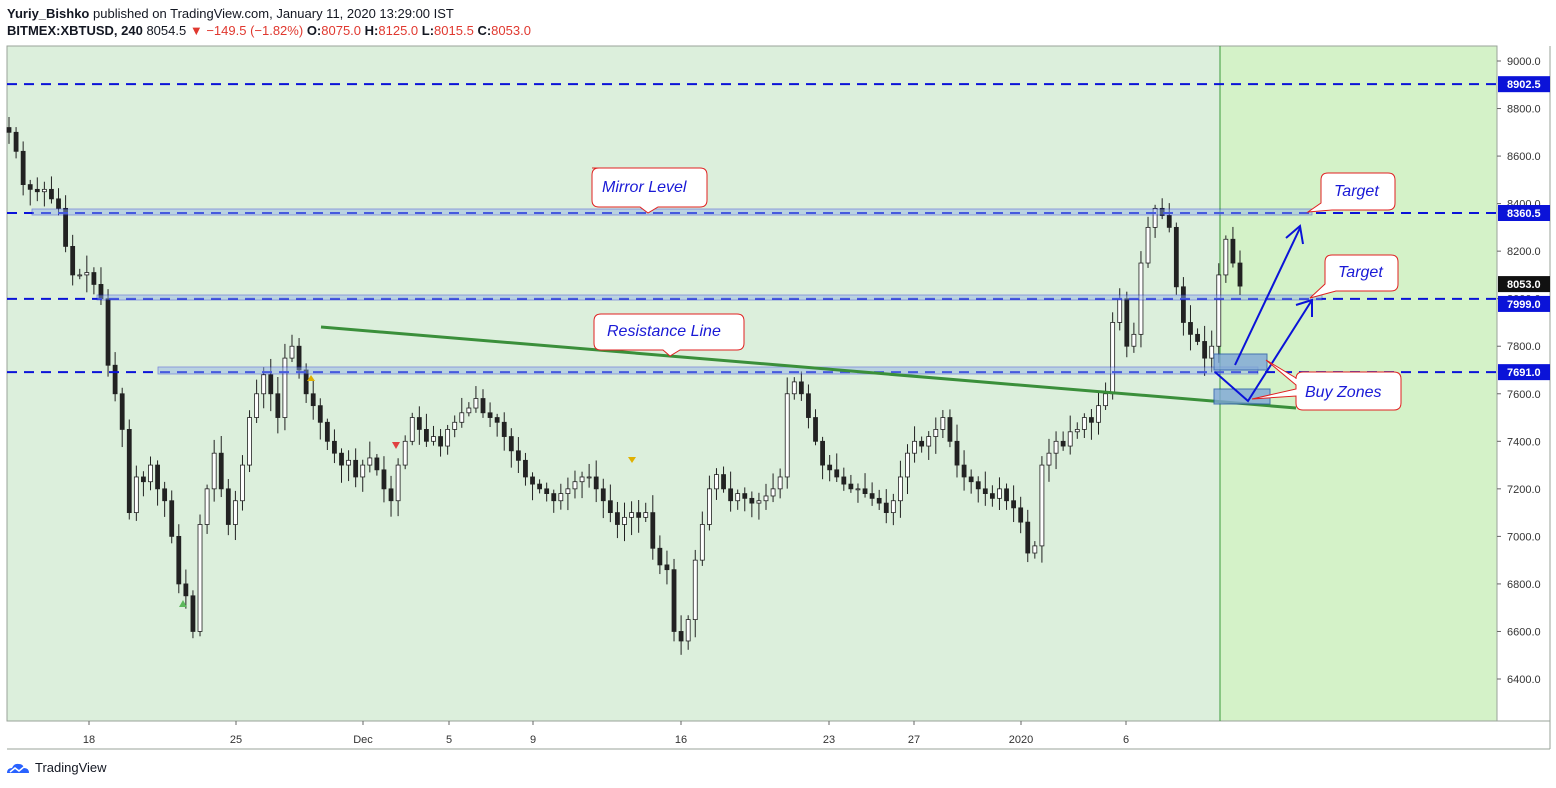 The height and width of the screenshot is (788, 1556). I want to click on high-label: H:, so click(371, 30).